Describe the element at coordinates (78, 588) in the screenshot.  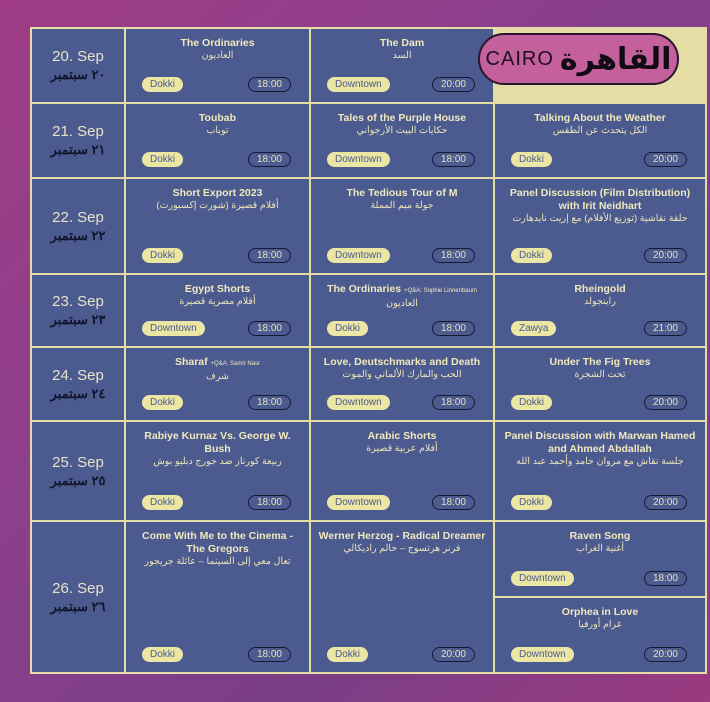
I see `date-en: 26. Sep` at that location.